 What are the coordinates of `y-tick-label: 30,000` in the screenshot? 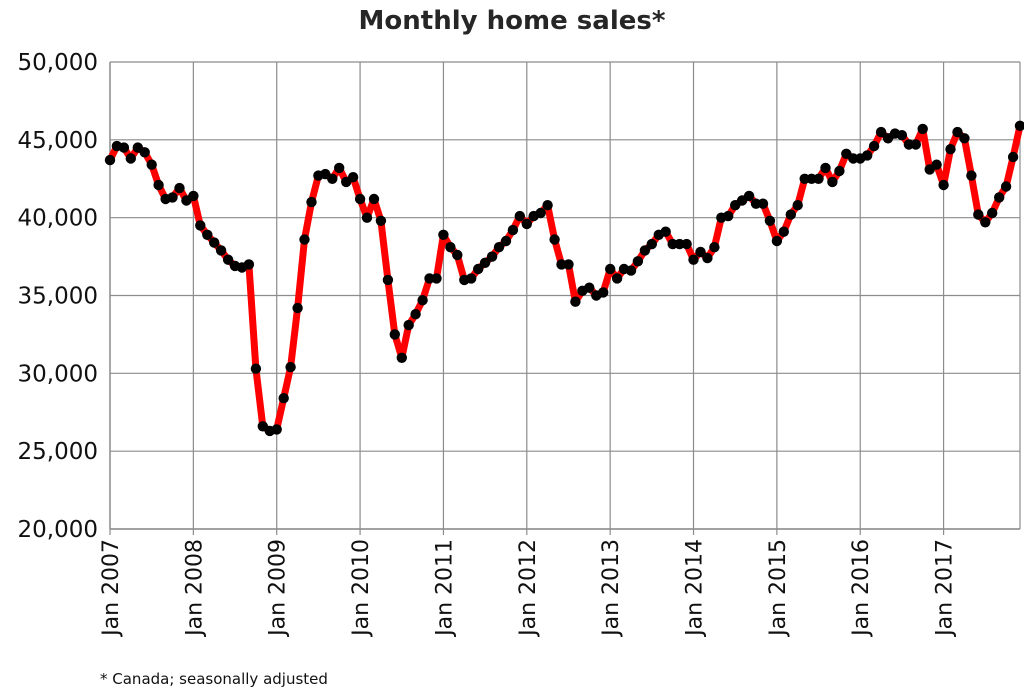 It's located at (58, 374).